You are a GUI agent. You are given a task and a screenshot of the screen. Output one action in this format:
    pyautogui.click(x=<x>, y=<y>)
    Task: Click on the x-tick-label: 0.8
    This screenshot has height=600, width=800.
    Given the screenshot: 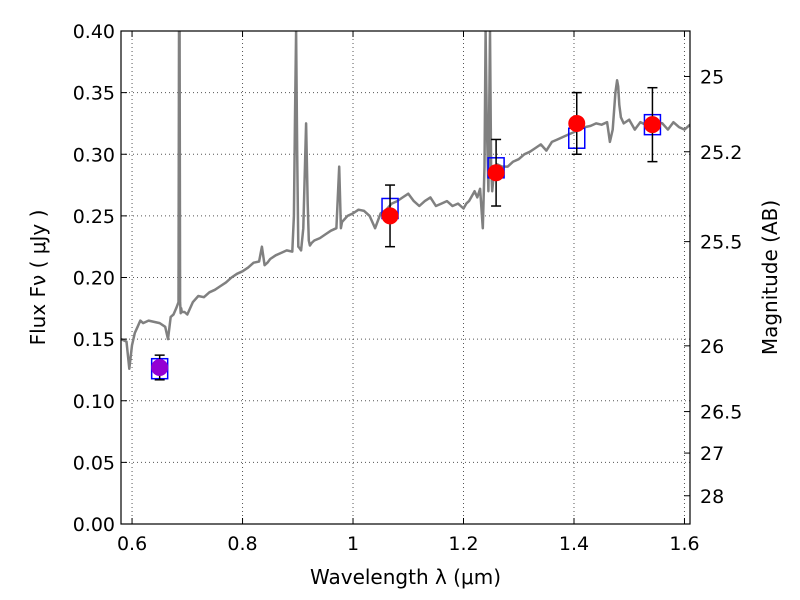 What is the action you would take?
    pyautogui.click(x=242, y=544)
    